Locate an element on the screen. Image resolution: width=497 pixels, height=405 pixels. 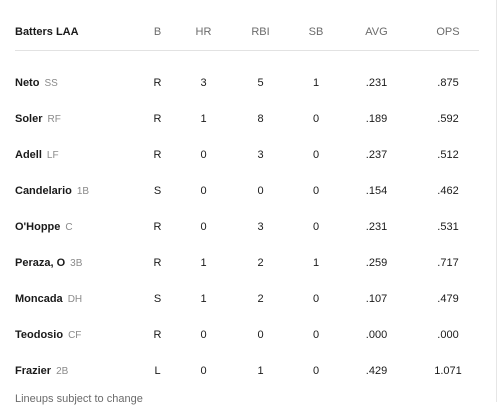
batting-average-cell: .107 is located at coordinates (376, 299).